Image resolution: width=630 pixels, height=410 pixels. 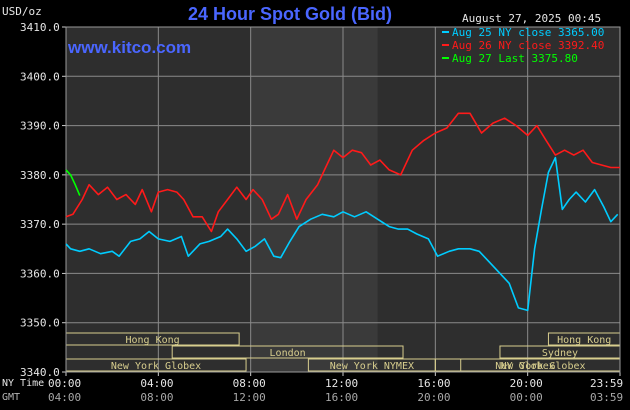 I want to click on y-tick-label: 3340.0, so click(x=40, y=372).